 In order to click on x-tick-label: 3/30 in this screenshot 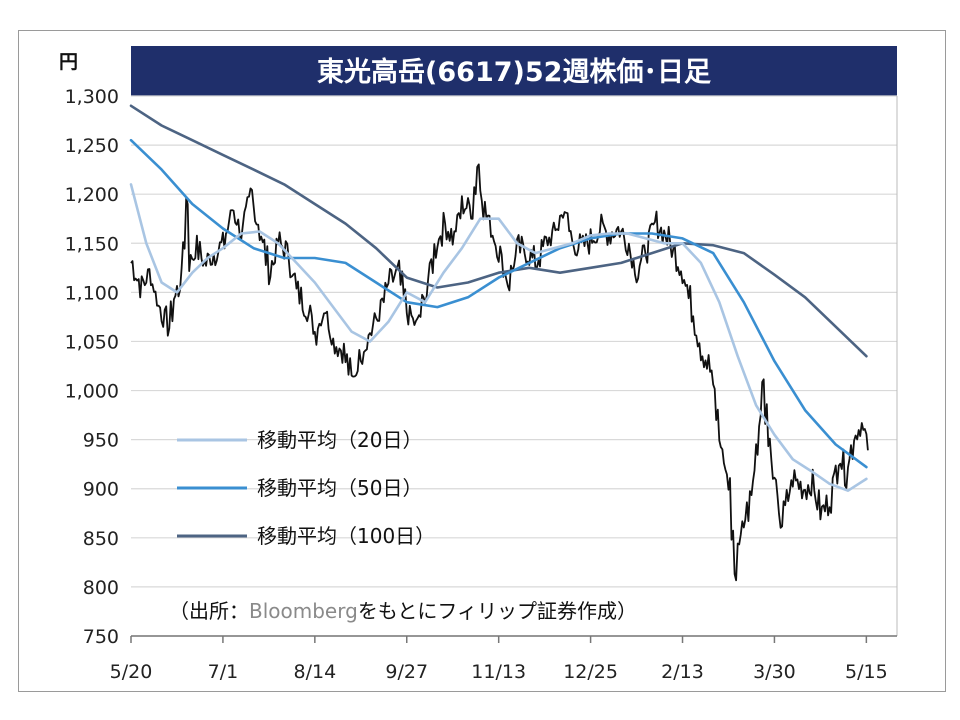, I will do `click(774, 672)`.